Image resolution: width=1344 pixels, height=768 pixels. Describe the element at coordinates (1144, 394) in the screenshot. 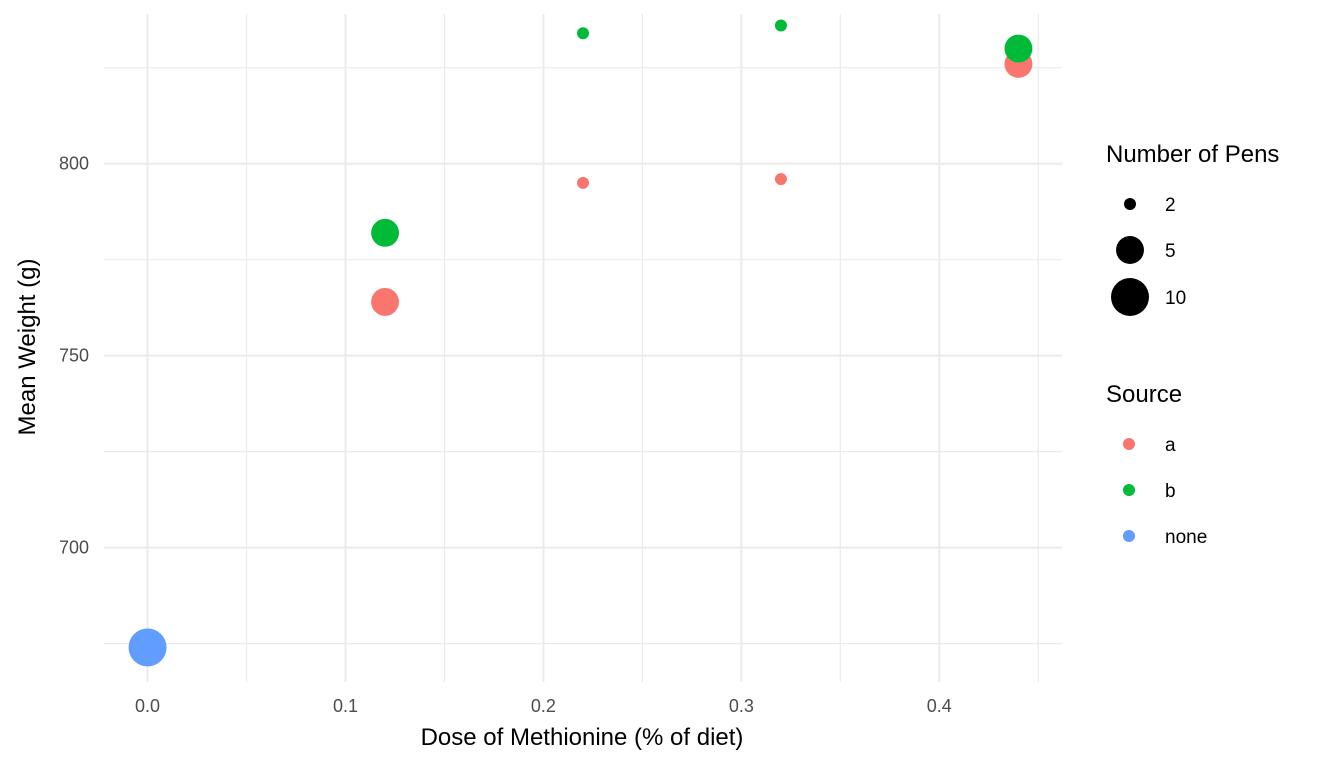

I see `color-legend-title: Source` at that location.